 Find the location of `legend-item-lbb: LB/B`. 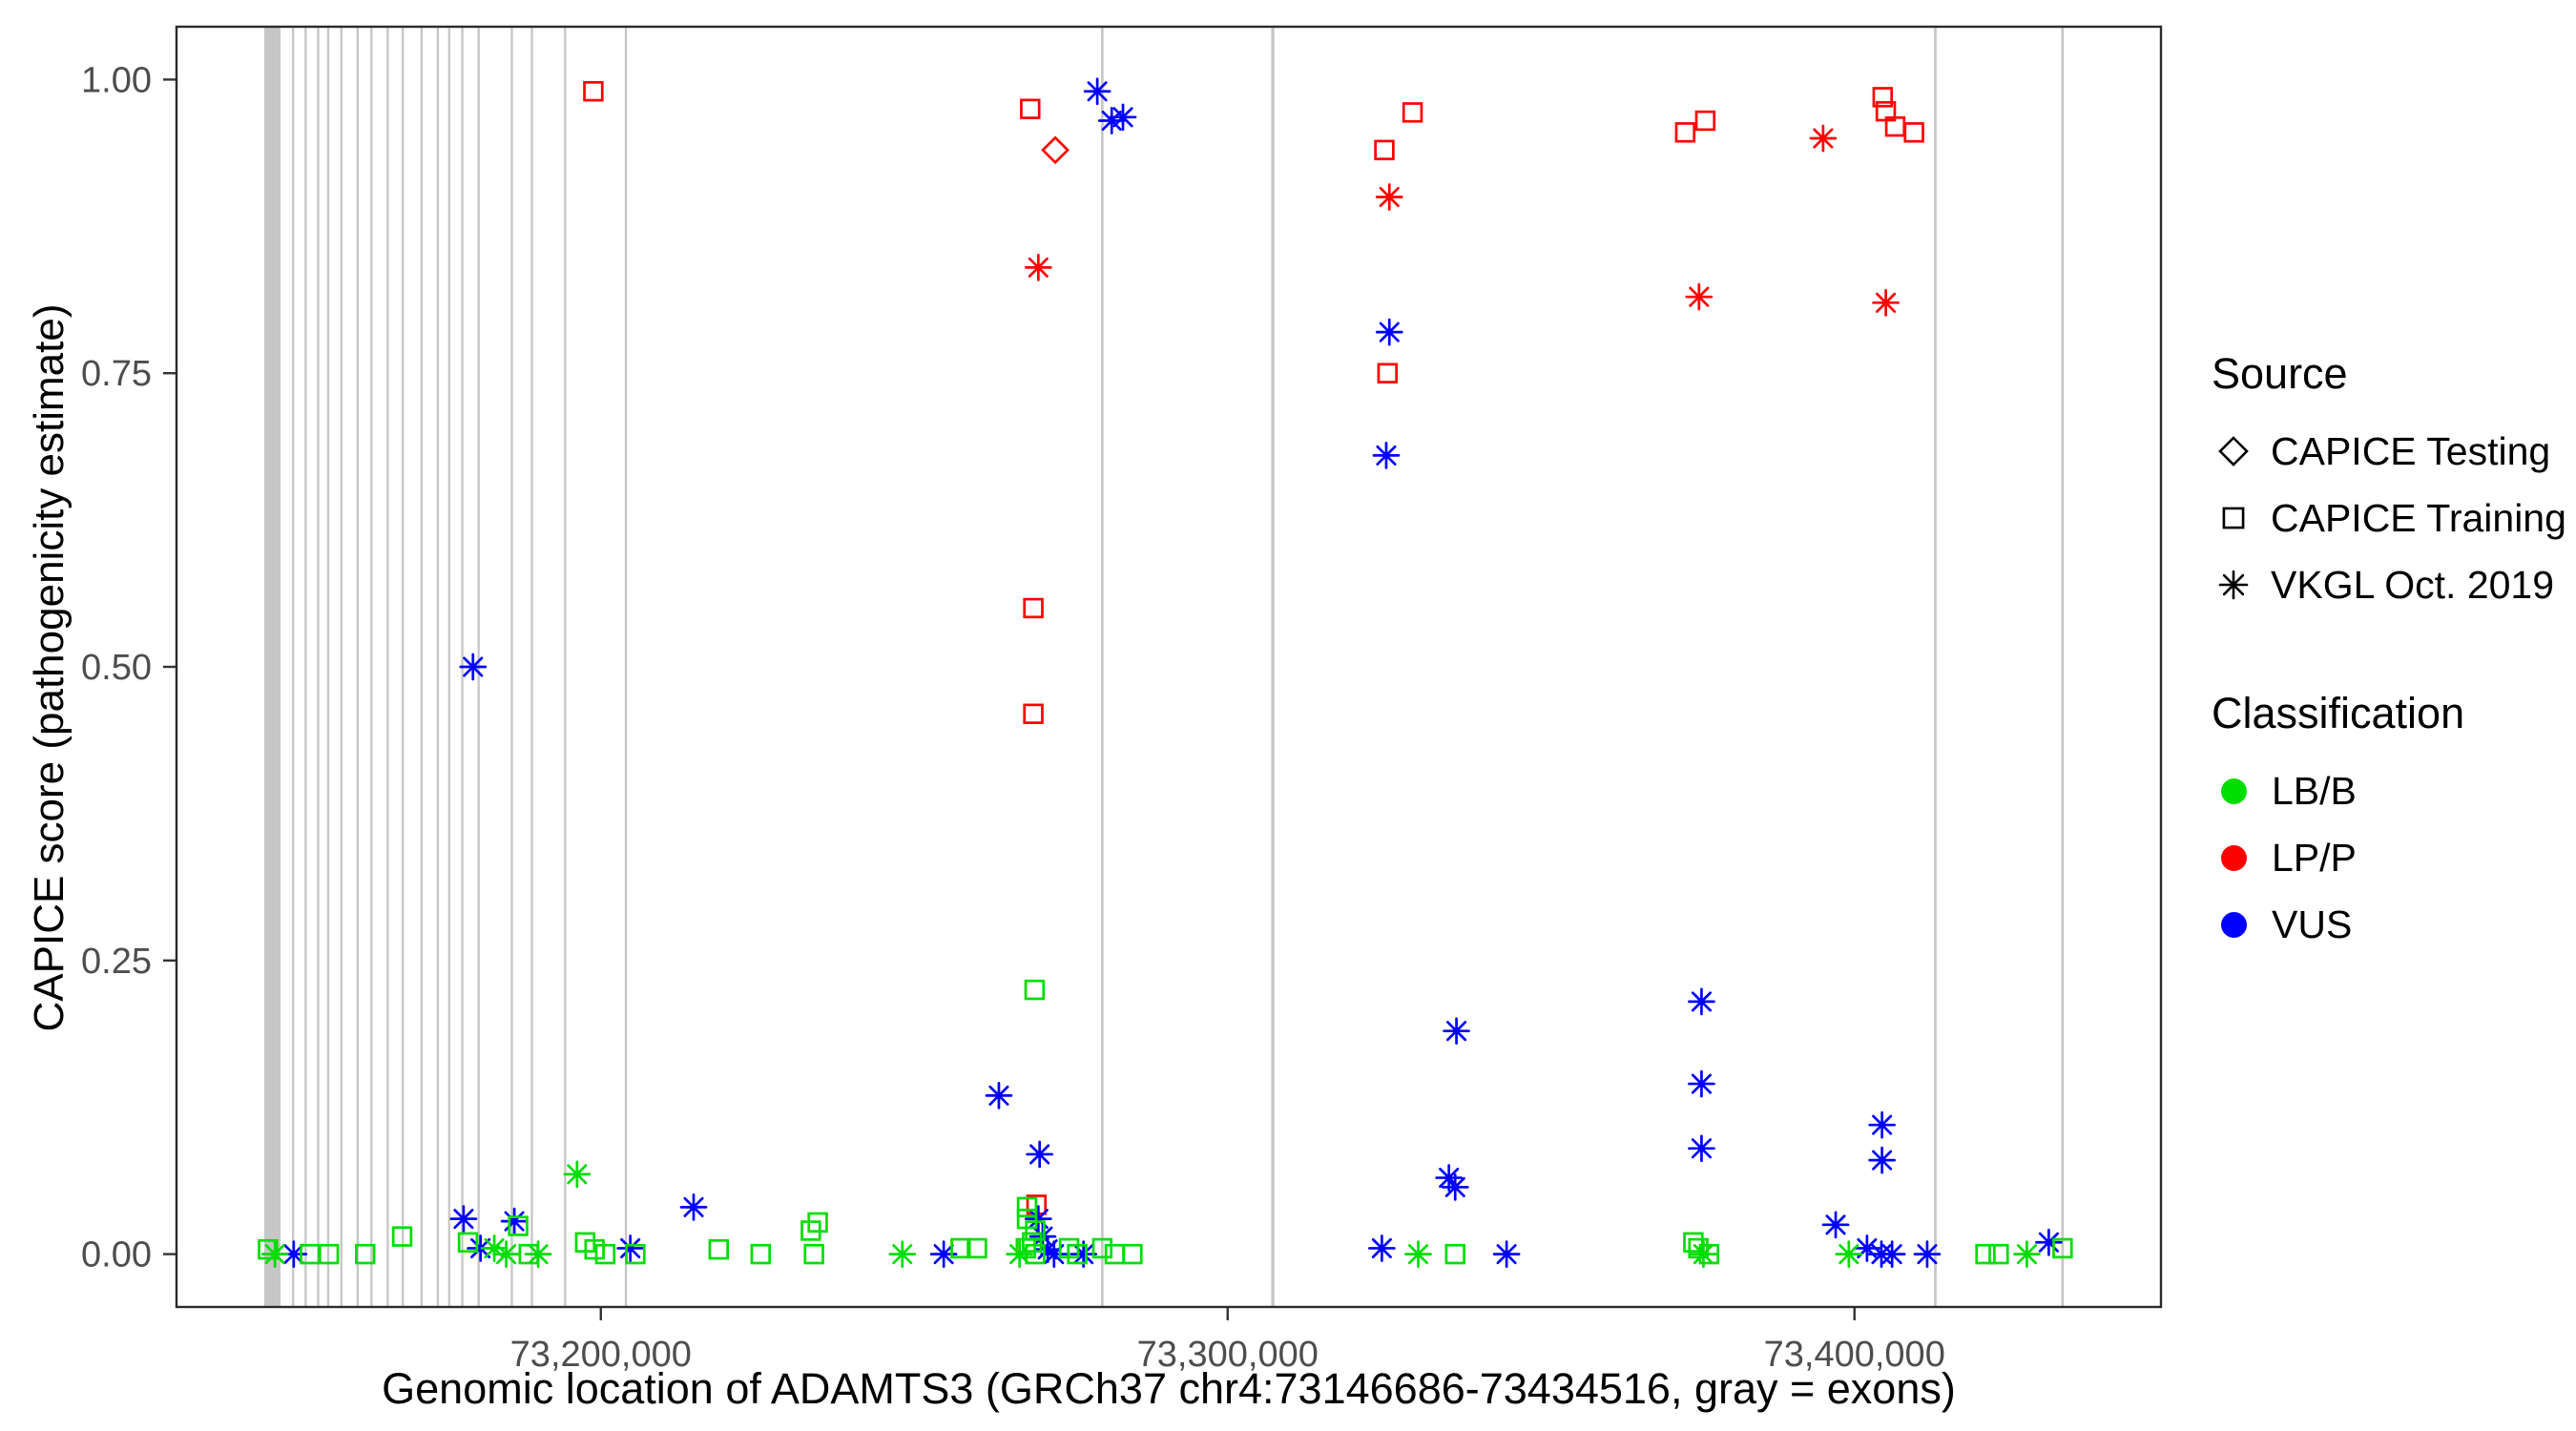

legend-item-lbb: LB/B is located at coordinates (2393, 790).